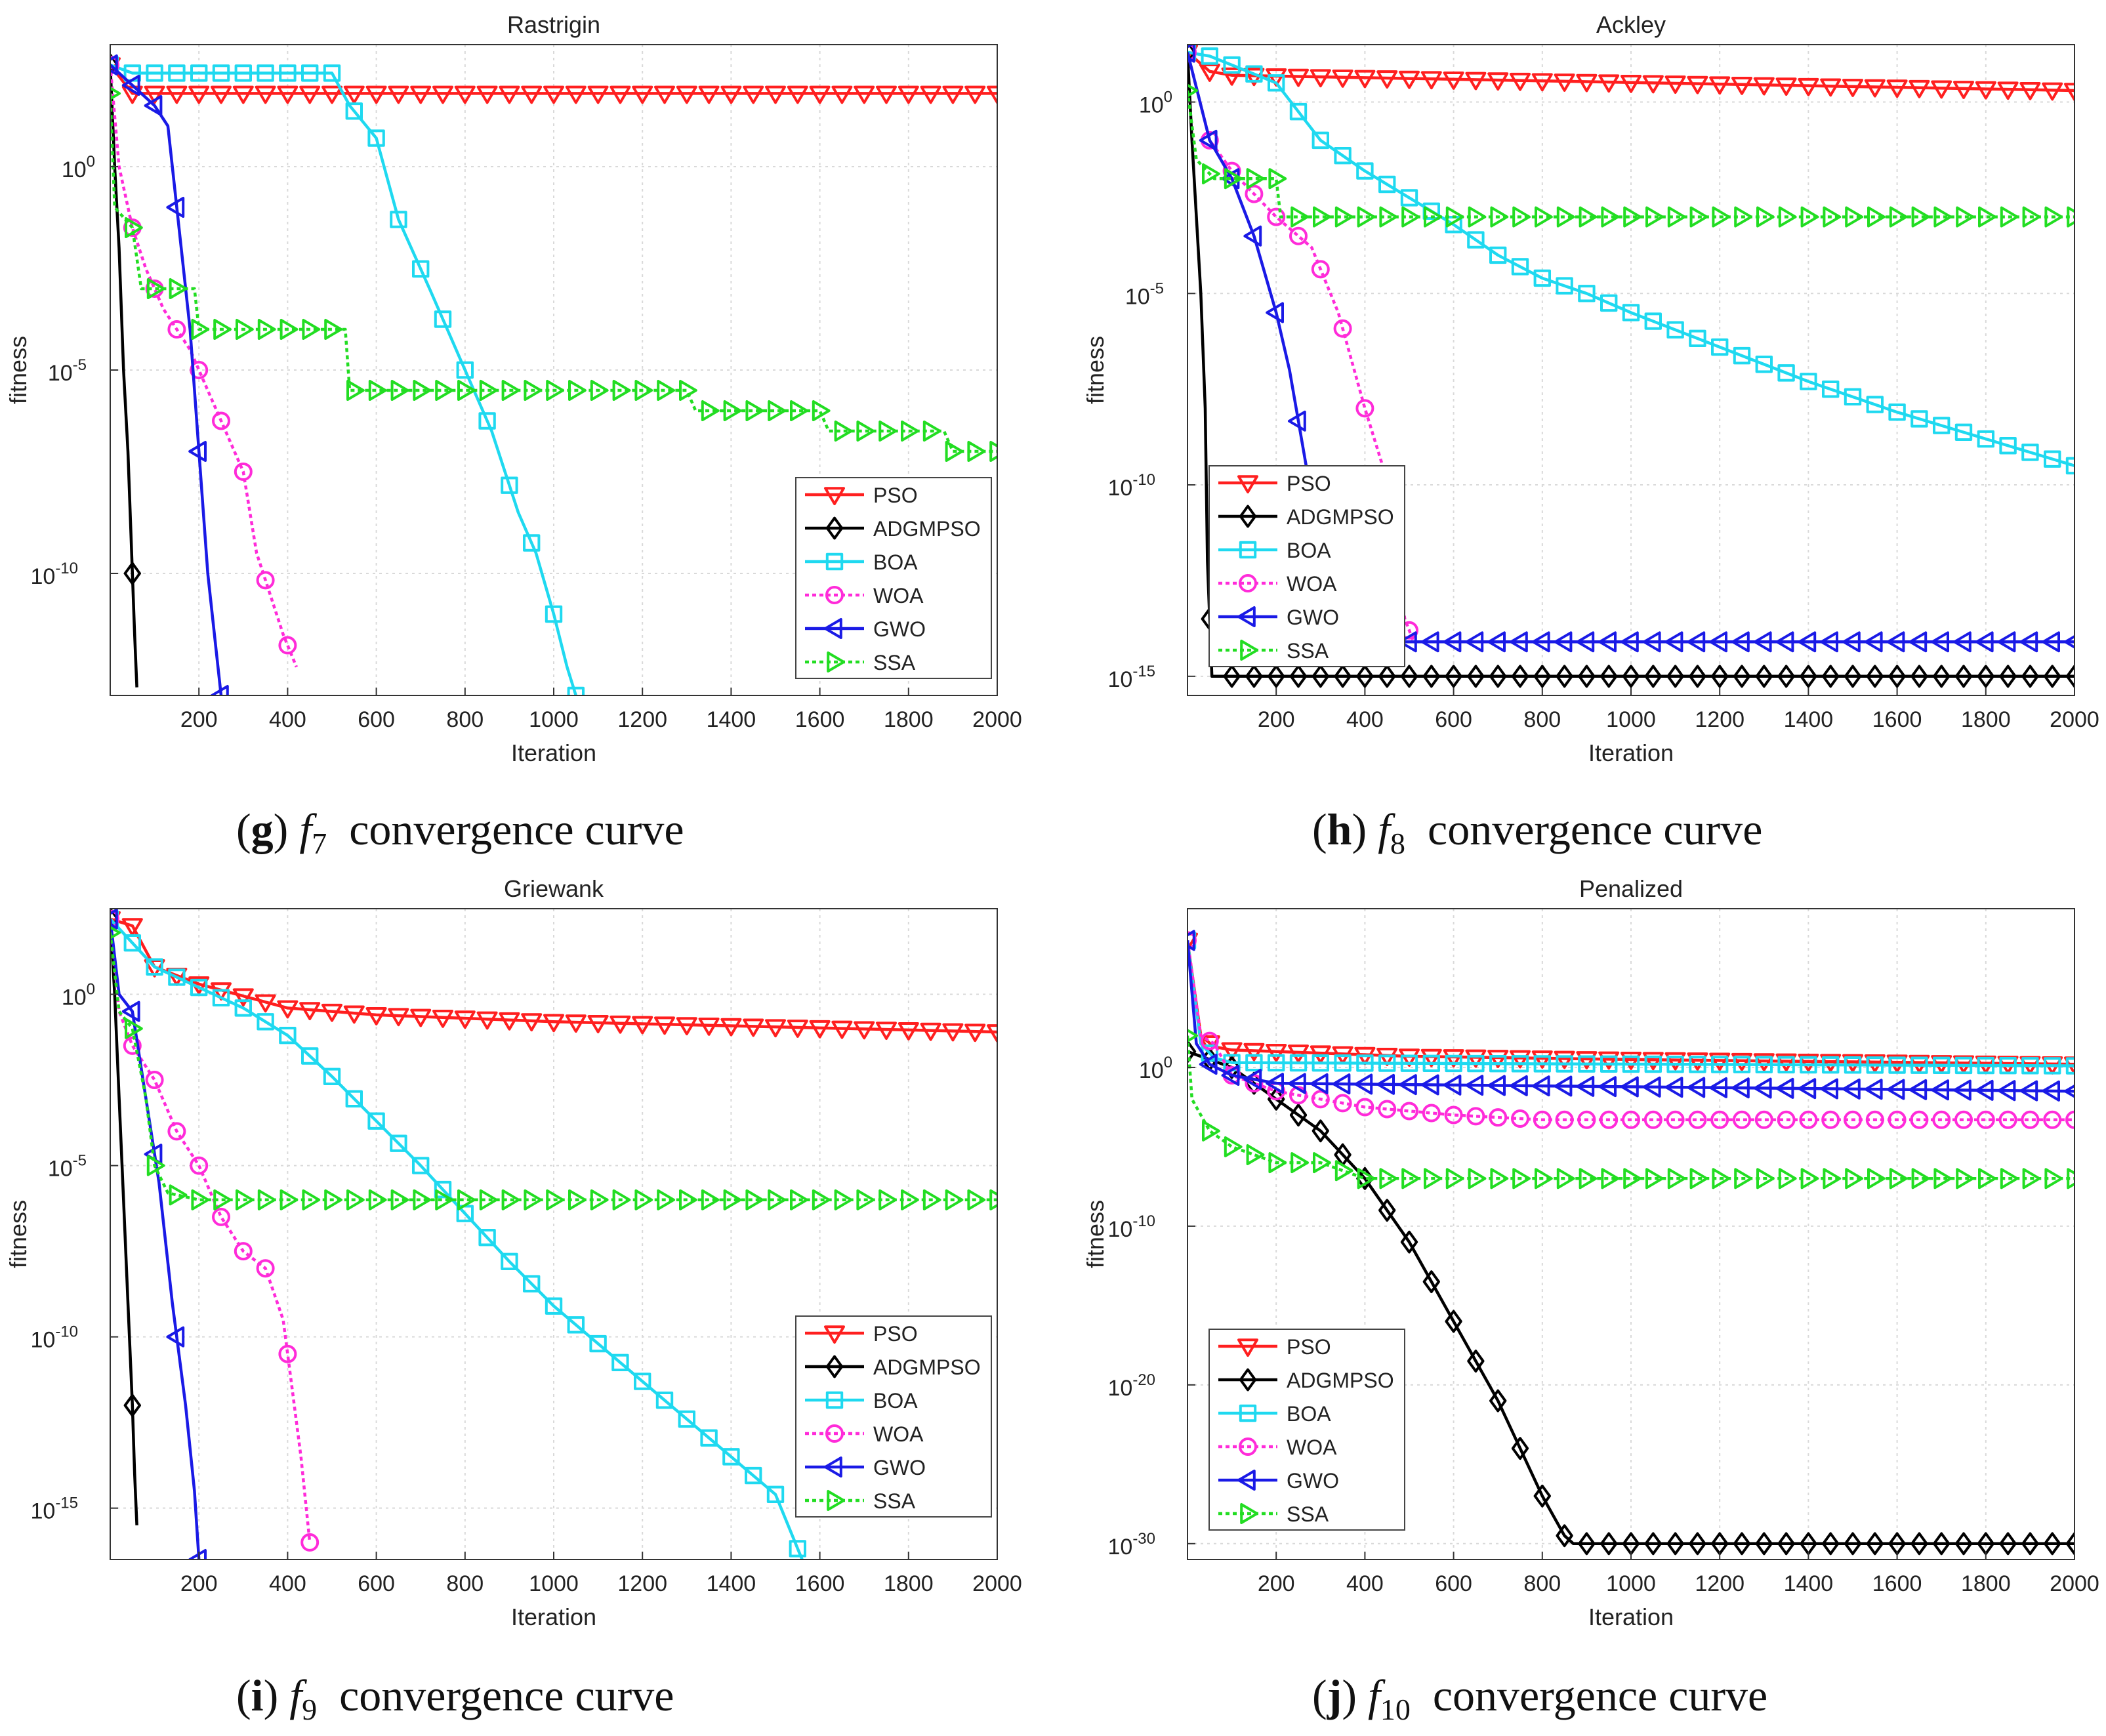  Describe the element at coordinates (1340, 517) in the screenshot. I see `legend-label-adgmpso: ADGMPSO` at that location.